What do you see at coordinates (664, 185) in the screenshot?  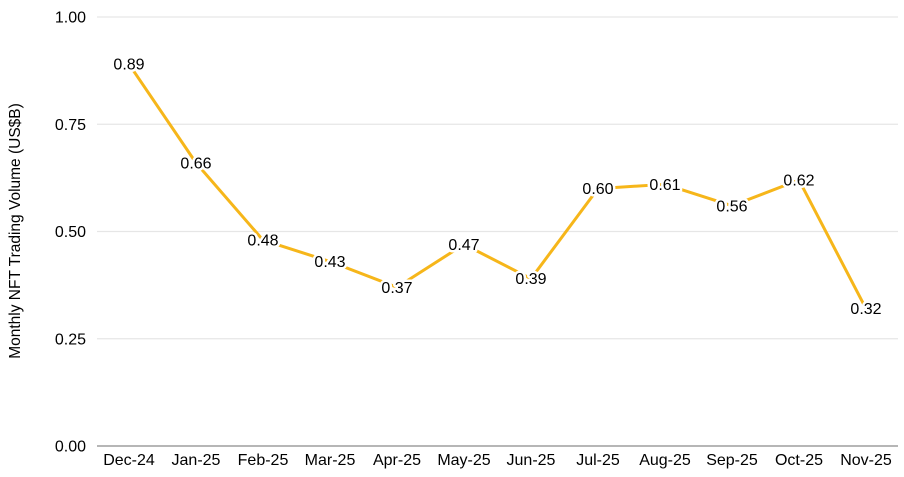 I see `data-label: 0.61` at bounding box center [664, 185].